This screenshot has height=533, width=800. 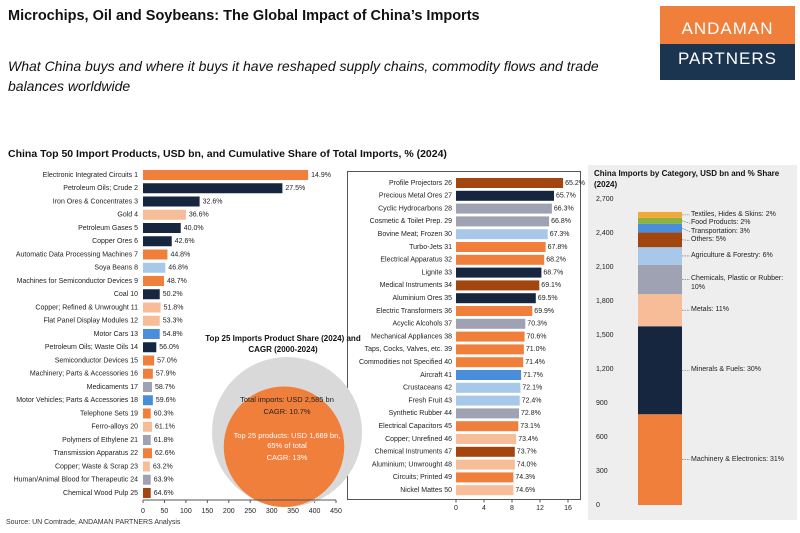 I want to click on share-label: 57.9%, so click(x=166, y=374).